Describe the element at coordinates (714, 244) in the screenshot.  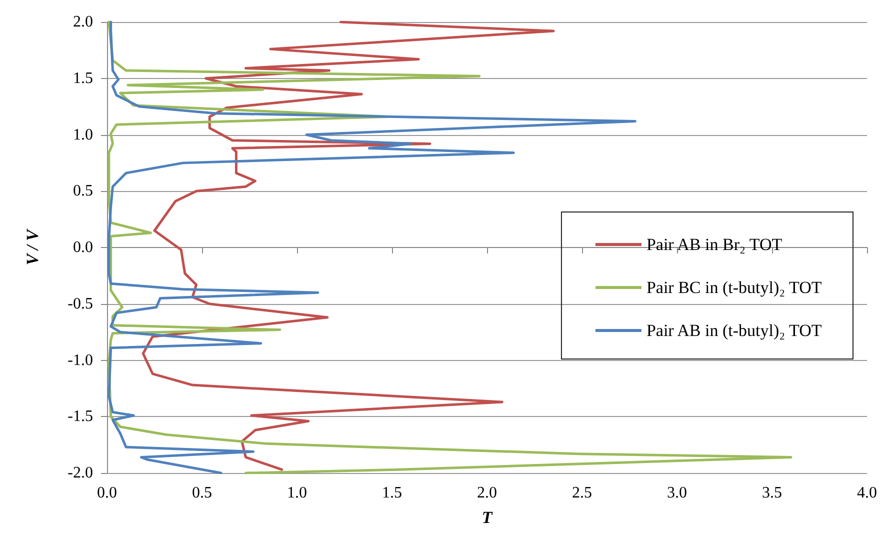
I see `legend-label: Pair AB in Br₂ TOT` at that location.